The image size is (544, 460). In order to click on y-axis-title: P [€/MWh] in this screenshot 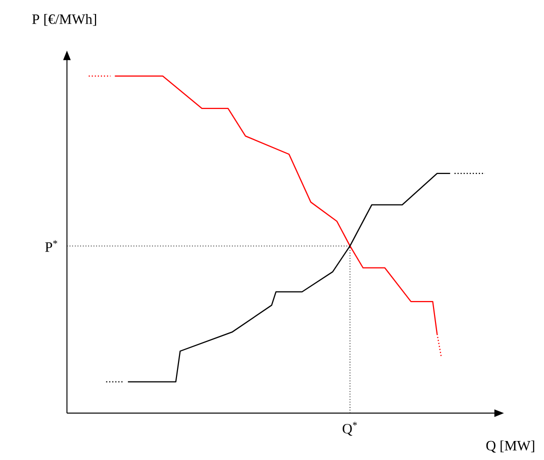, I will do `click(64, 20)`.